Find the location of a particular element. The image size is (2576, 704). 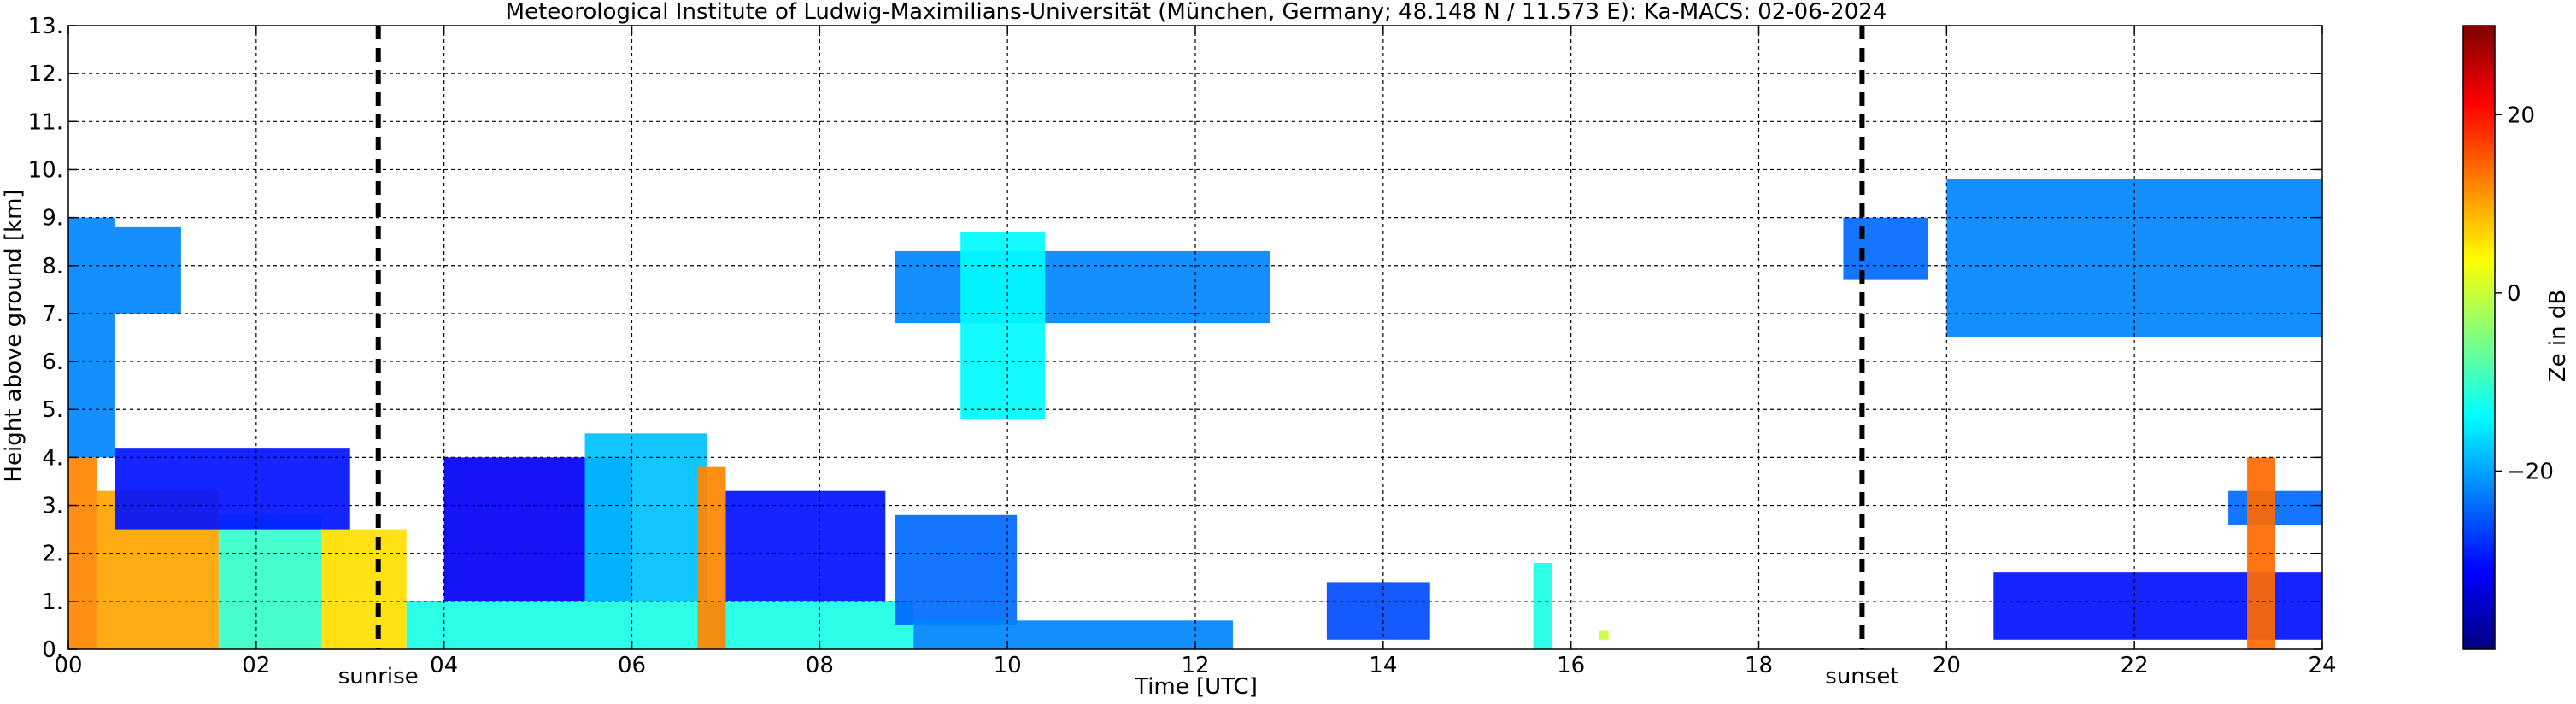

y-tick-label: 10. is located at coordinates (45, 170).